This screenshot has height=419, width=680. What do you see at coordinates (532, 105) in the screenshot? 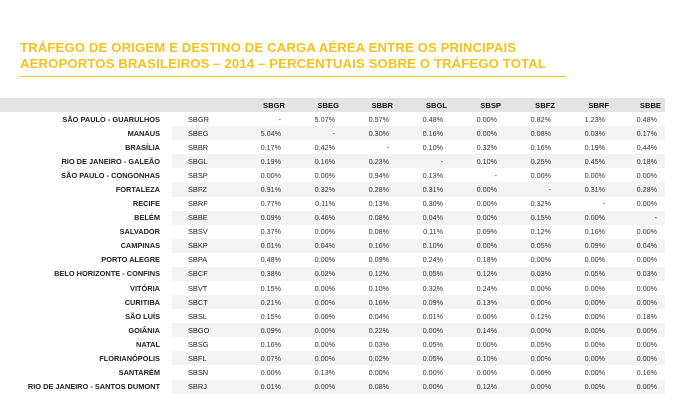
I see `column-header-sbfz: SBFZ` at bounding box center [532, 105].